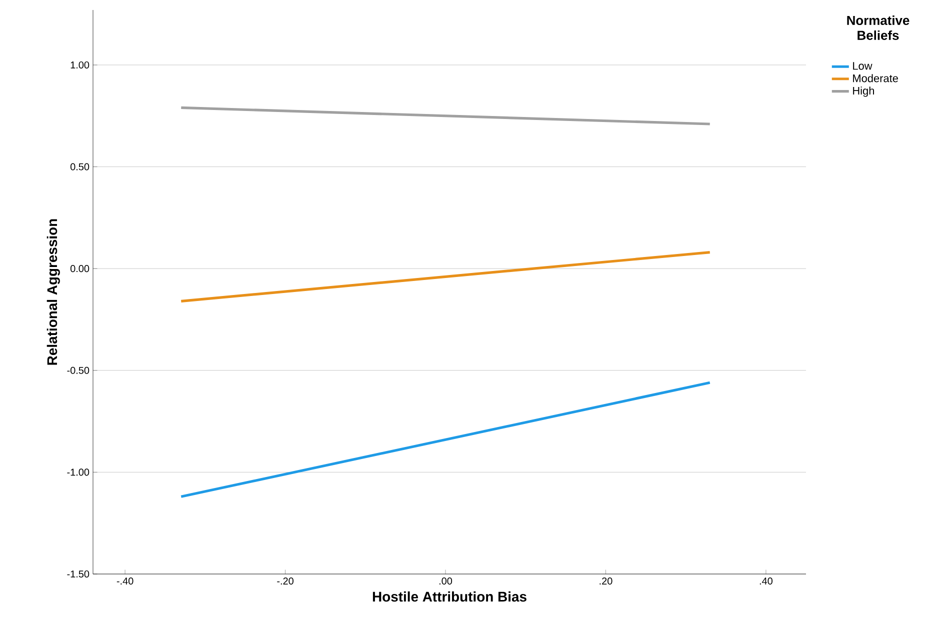 The image size is (951, 640). What do you see at coordinates (80, 166) in the screenshot?
I see `y-tick-label: 0.50` at bounding box center [80, 166].